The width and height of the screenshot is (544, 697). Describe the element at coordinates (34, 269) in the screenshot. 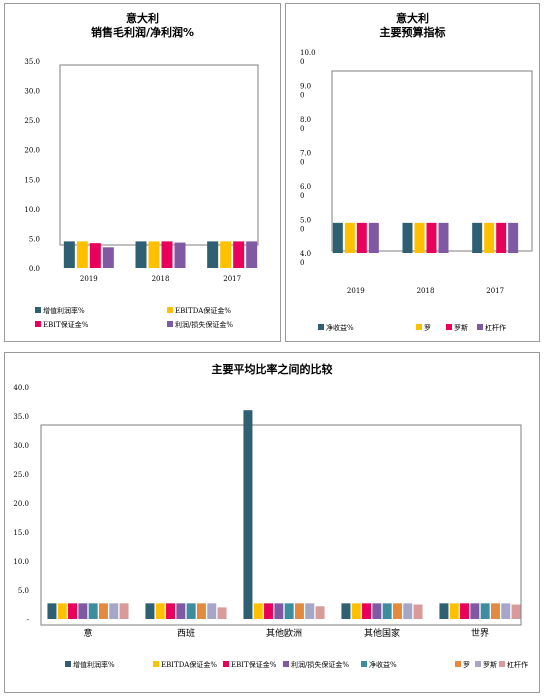

I see `y-tick-label: 0.0` at that location.